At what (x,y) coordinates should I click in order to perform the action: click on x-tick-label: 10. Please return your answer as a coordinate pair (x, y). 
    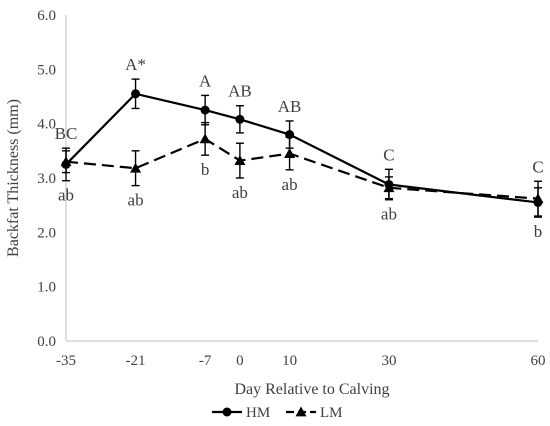
    Looking at the image, I should click on (289, 361).